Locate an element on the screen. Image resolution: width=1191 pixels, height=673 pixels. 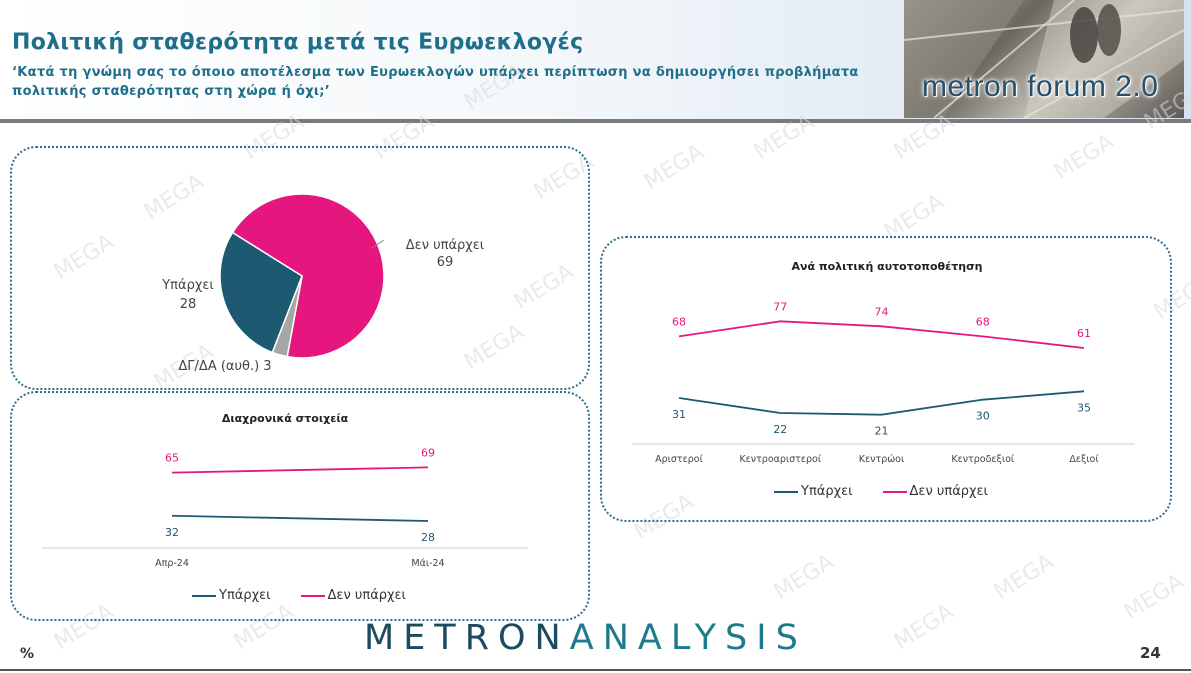
data-label-exists: 30 is located at coordinates (983, 416).